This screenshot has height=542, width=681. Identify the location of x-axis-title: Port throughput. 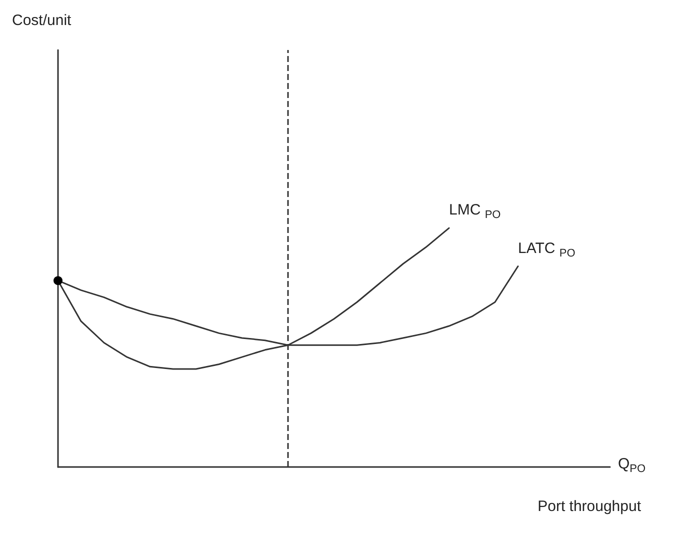
(590, 506).